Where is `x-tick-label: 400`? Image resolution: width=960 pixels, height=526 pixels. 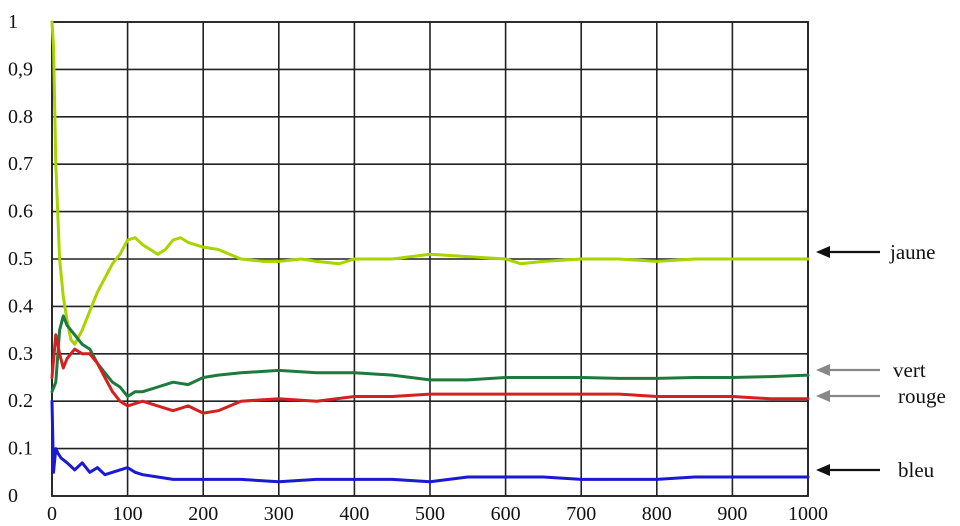 x-tick-label: 400 is located at coordinates (354, 514).